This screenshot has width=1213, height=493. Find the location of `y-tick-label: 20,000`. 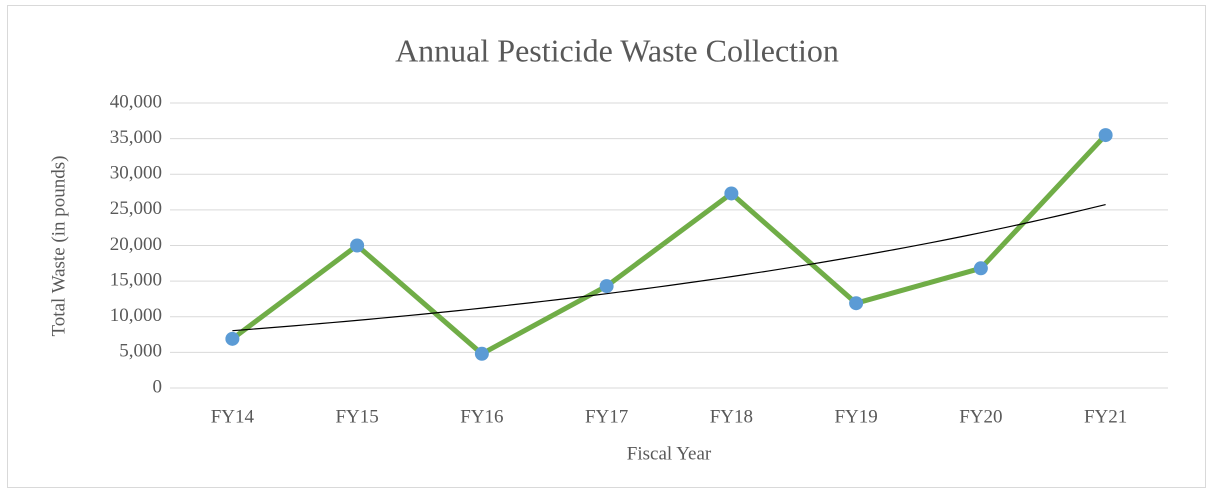

y-tick-label: 20,000 is located at coordinates (136, 244).